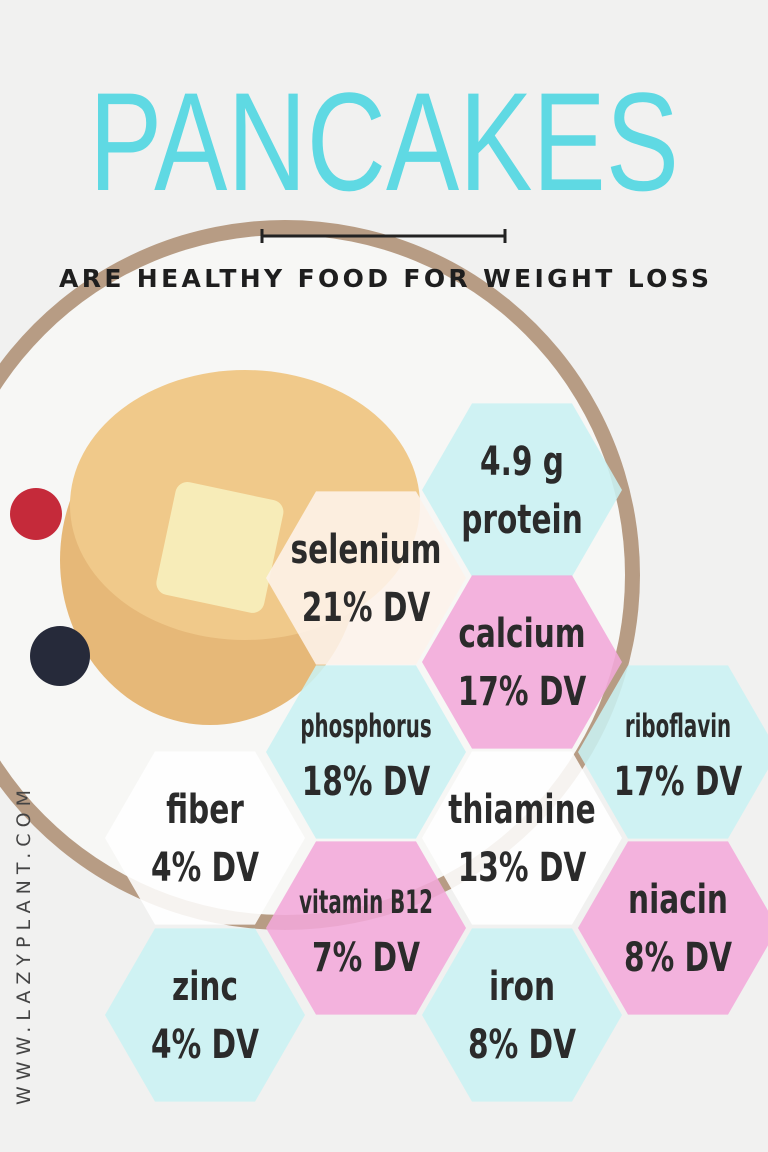 The height and width of the screenshot is (1152, 768). What do you see at coordinates (205, 987) in the screenshot?
I see `hexagon-text: zinc` at bounding box center [205, 987].